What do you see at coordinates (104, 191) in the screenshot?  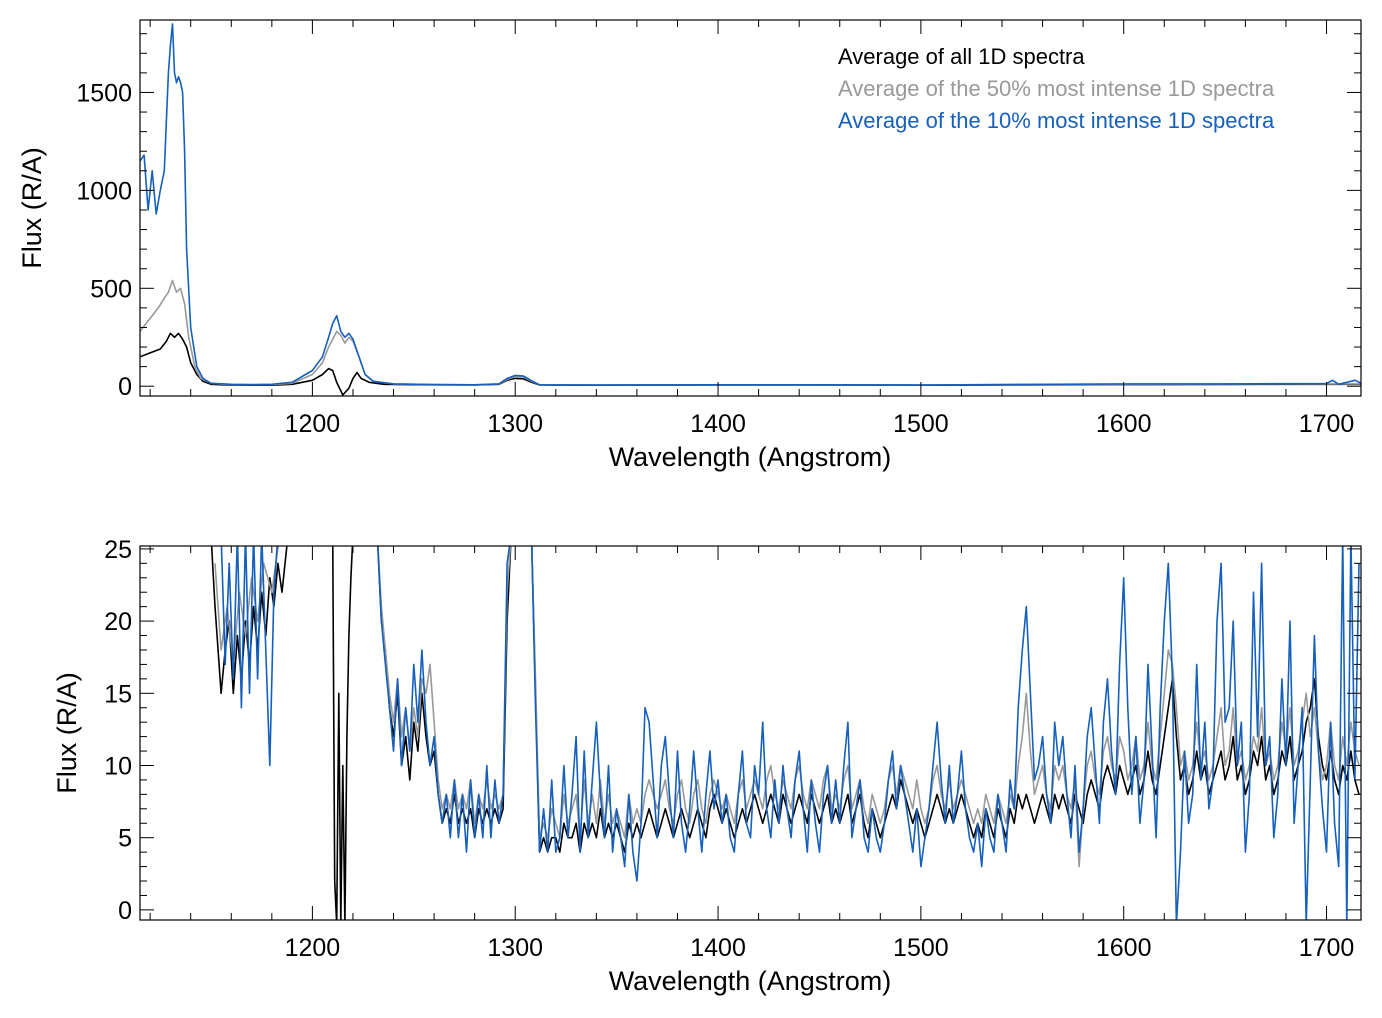 I see `y-tick-label: 1000` at bounding box center [104, 191].